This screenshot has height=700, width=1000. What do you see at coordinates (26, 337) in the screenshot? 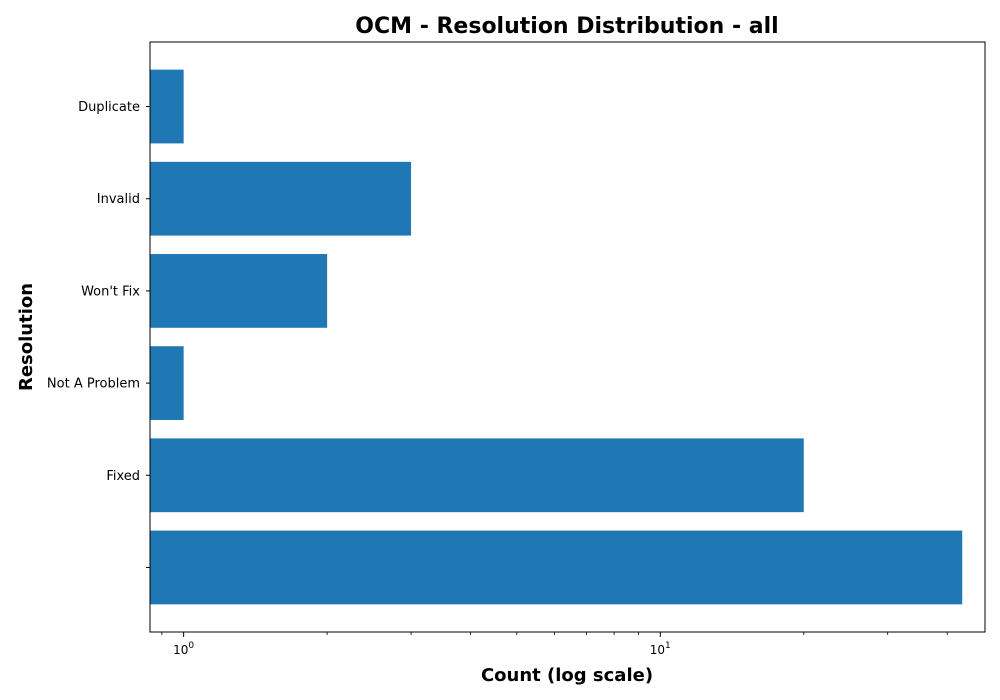
I see `y-axis-label: Resolution` at bounding box center [26, 337].